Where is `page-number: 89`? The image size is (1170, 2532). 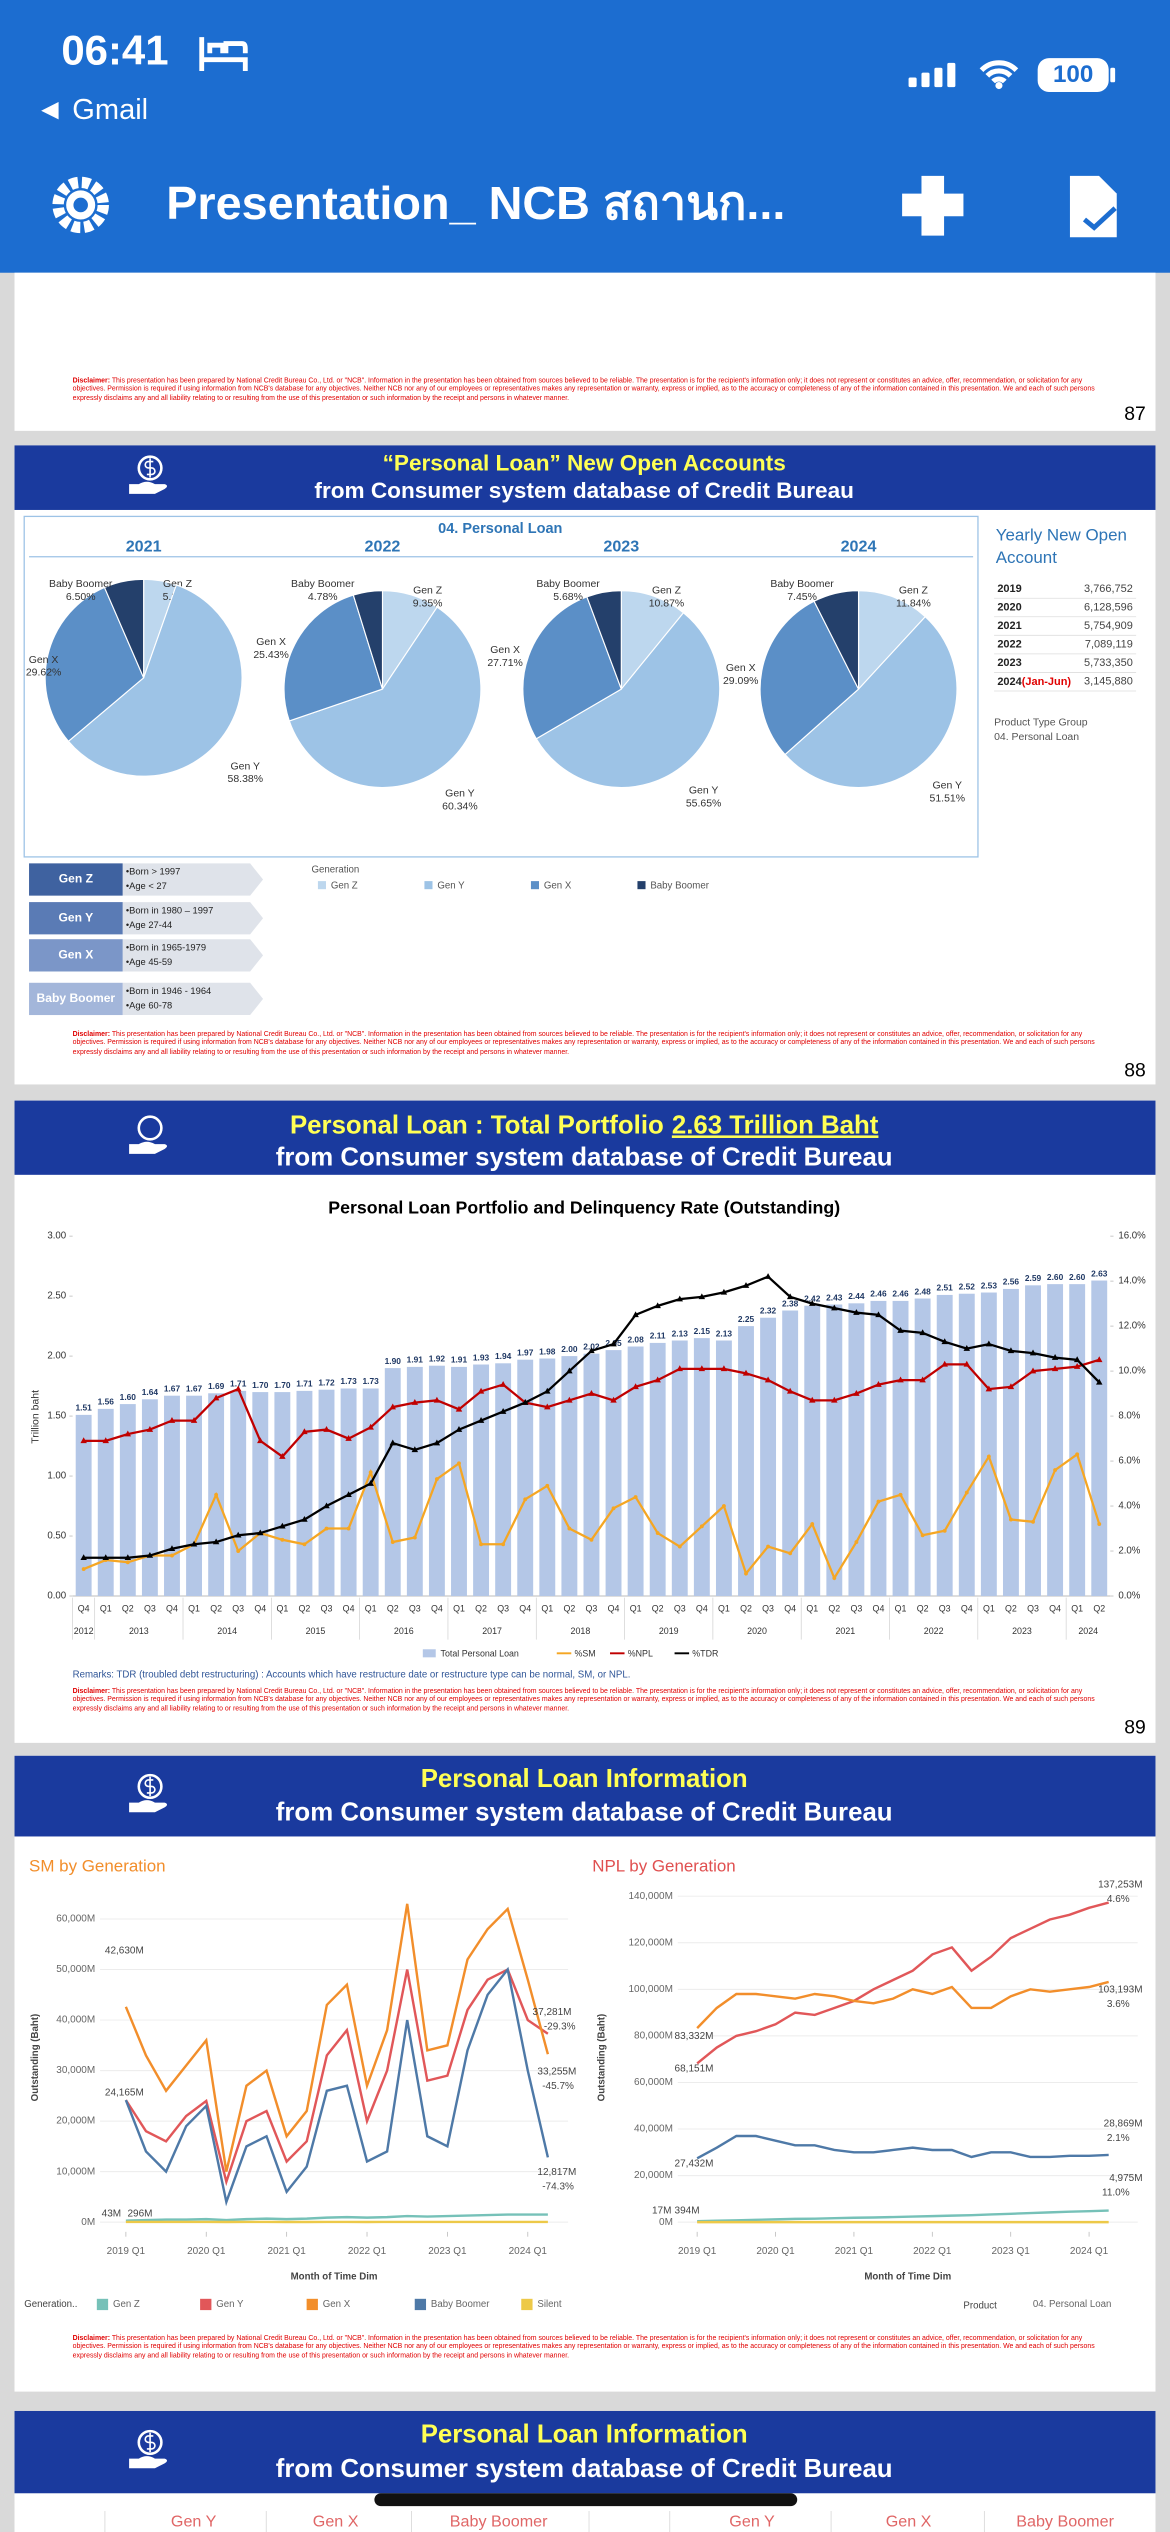 page-number: 89 is located at coordinates (1135, 1727).